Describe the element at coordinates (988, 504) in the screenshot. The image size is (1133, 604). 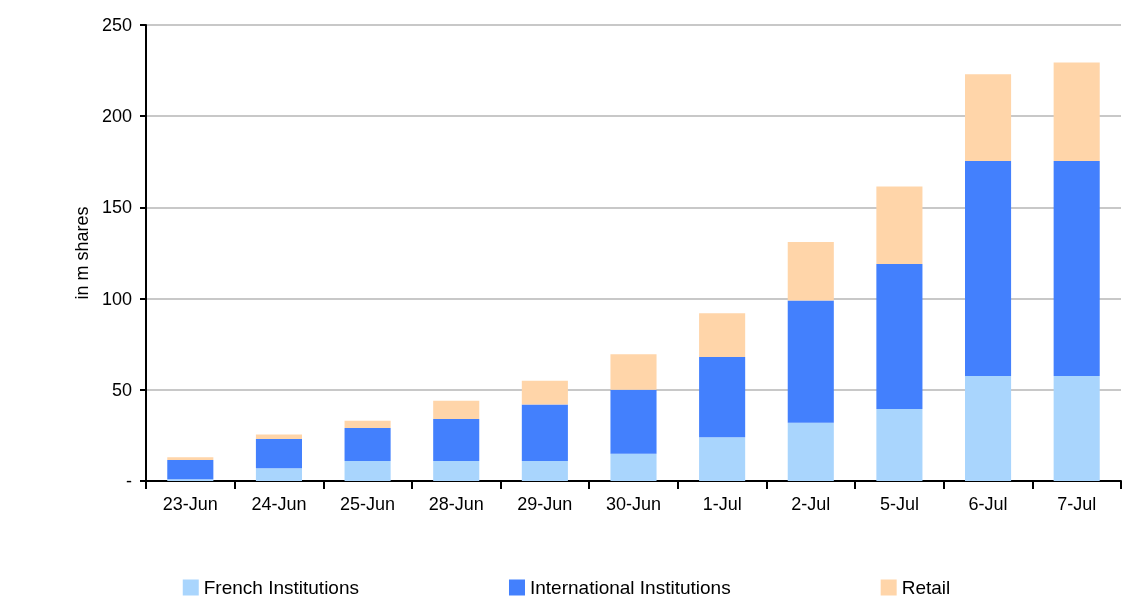
I see `x-tick-label: 6-Jul` at that location.